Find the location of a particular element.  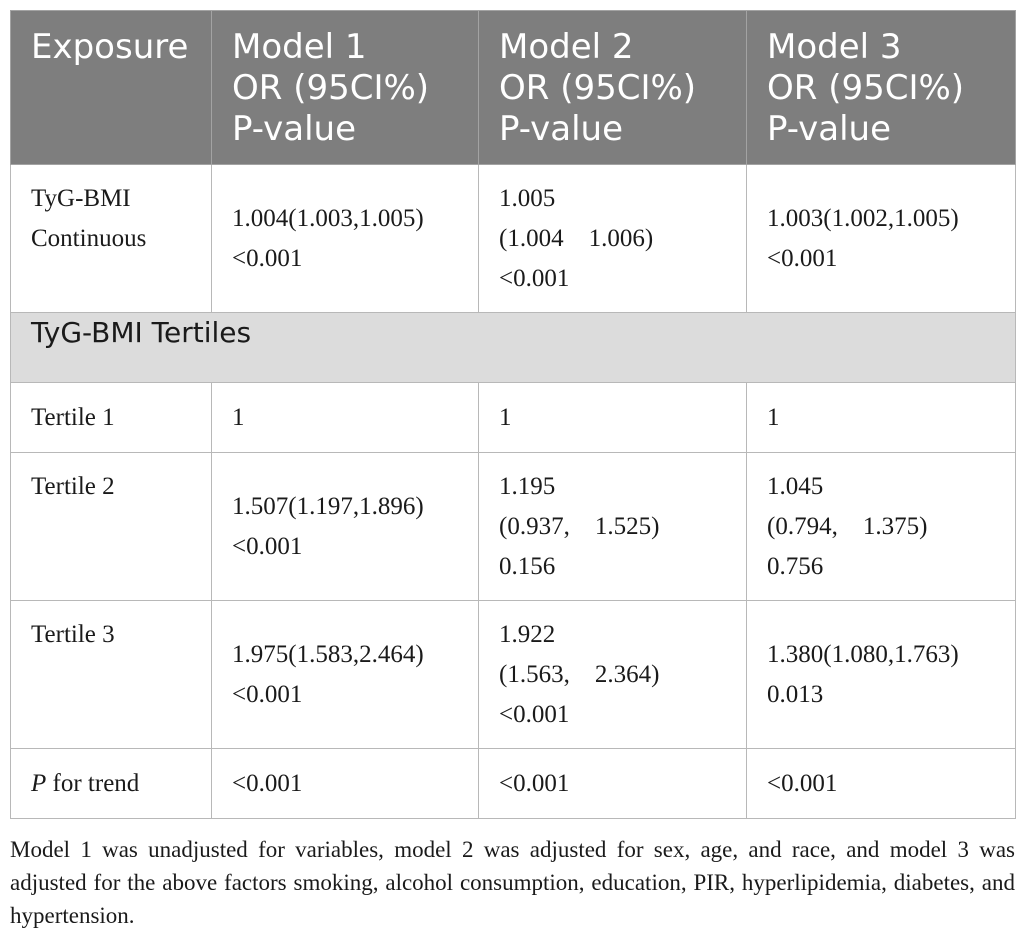

cell-model2: <0.001 is located at coordinates (612, 783).